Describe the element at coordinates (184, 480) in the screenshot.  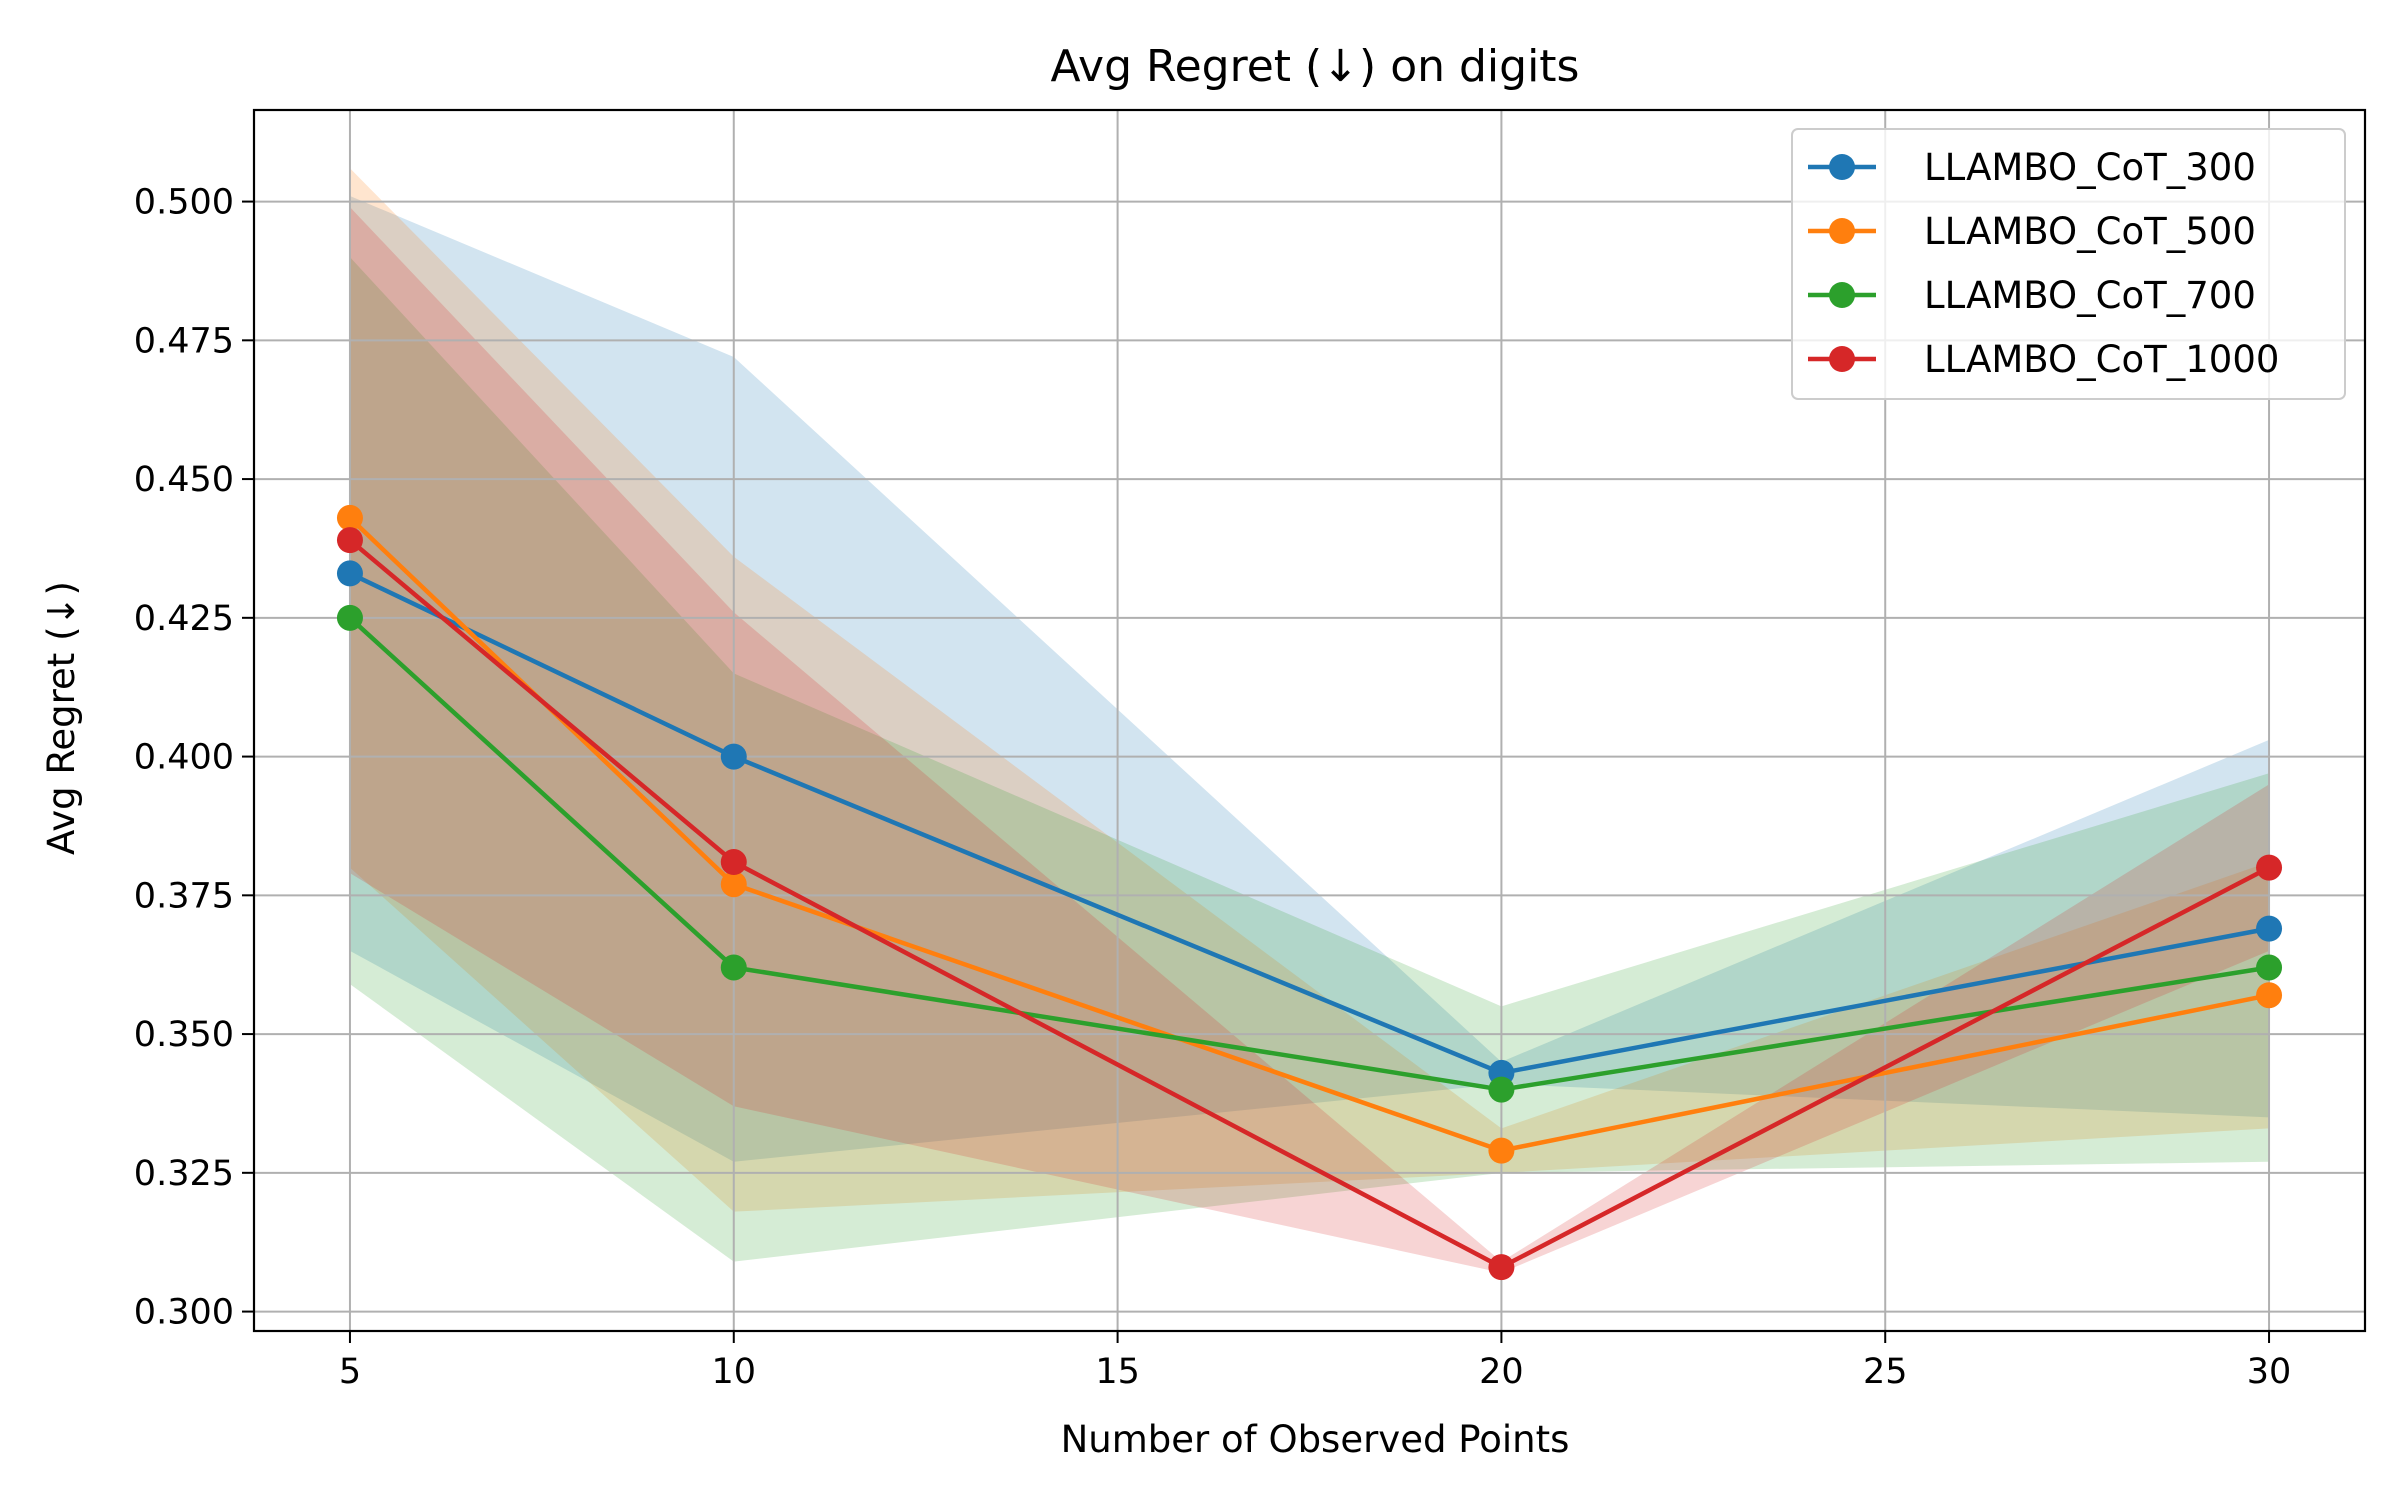
I see `y-tick-label: 0.450` at that location.